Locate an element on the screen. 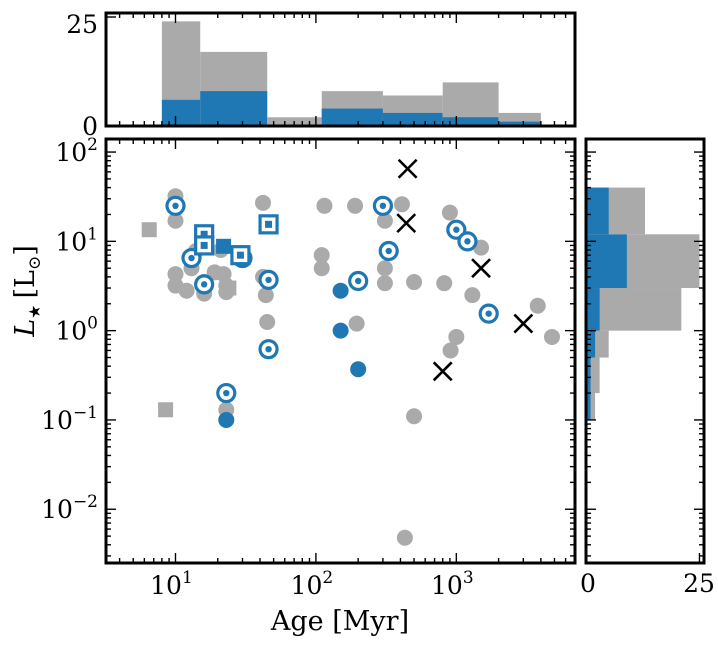  blue-ring-circles-point-6-center is located at coordinates (226, 393).